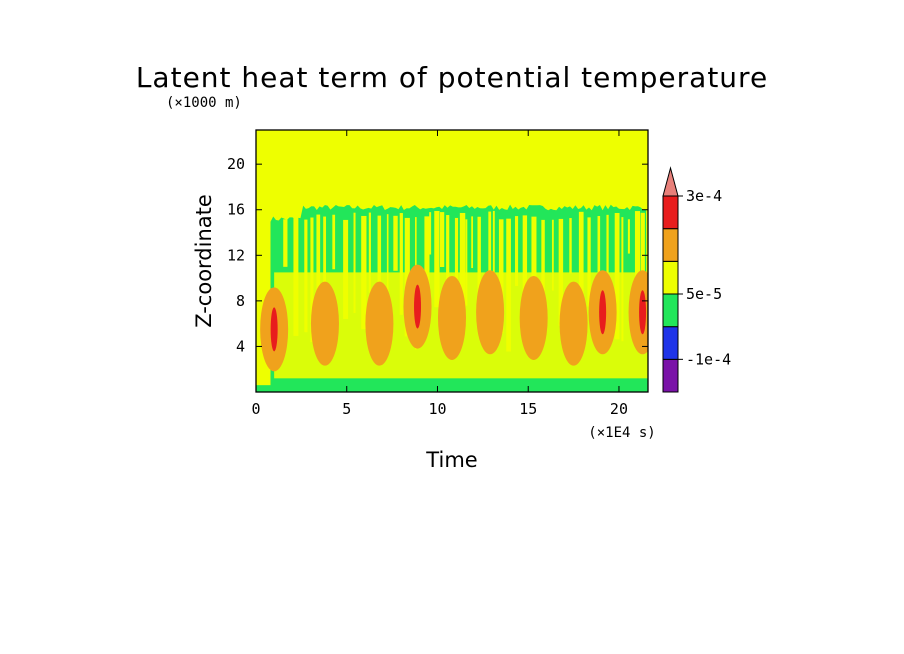  I want to click on x-tick-label: 0, so click(255, 409).